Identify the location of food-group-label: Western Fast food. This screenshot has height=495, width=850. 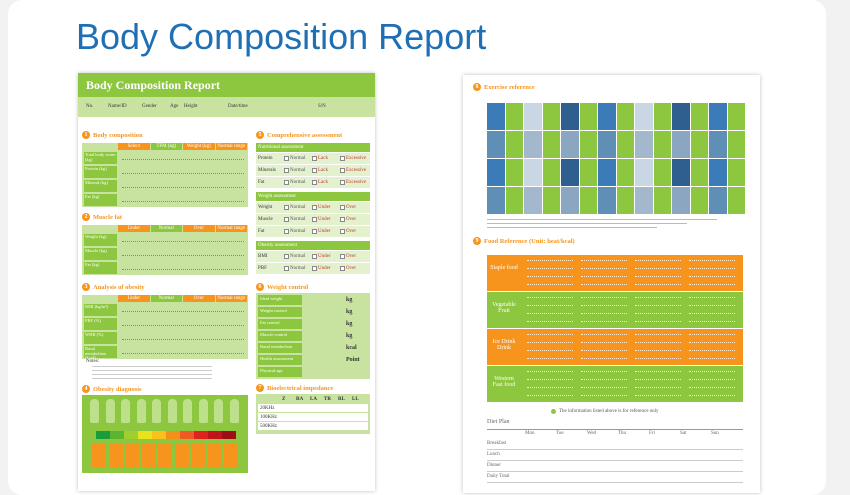
(504, 382).